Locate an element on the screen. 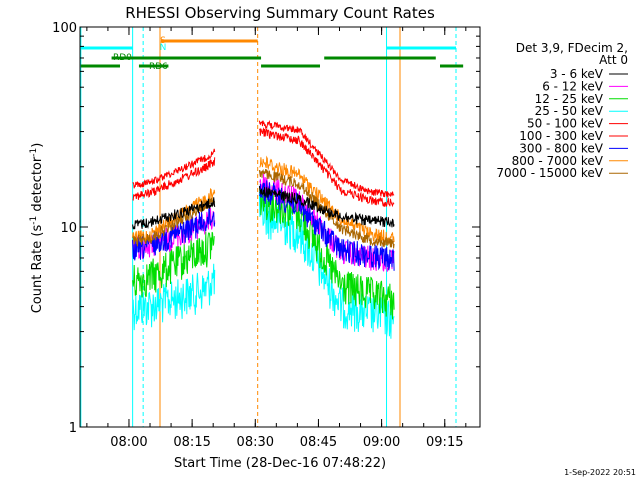 This screenshot has width=640, height=480. x-axis-label: Start Time (28-Dec-16 07:48:22) is located at coordinates (280, 463).